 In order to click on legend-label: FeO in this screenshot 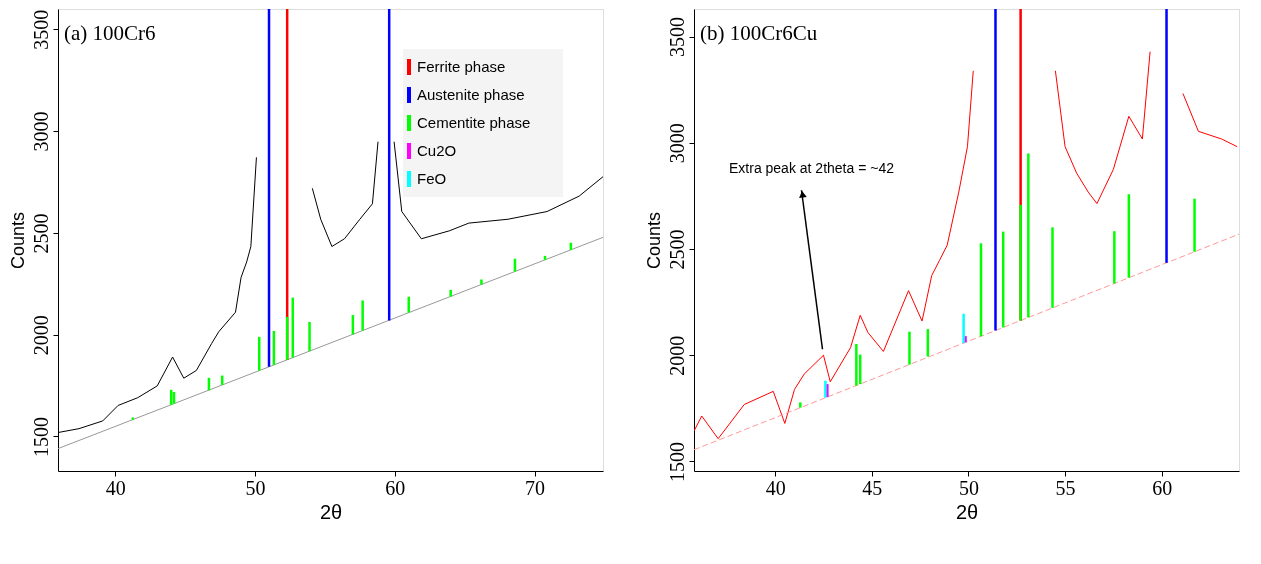, I will do `click(432, 178)`.